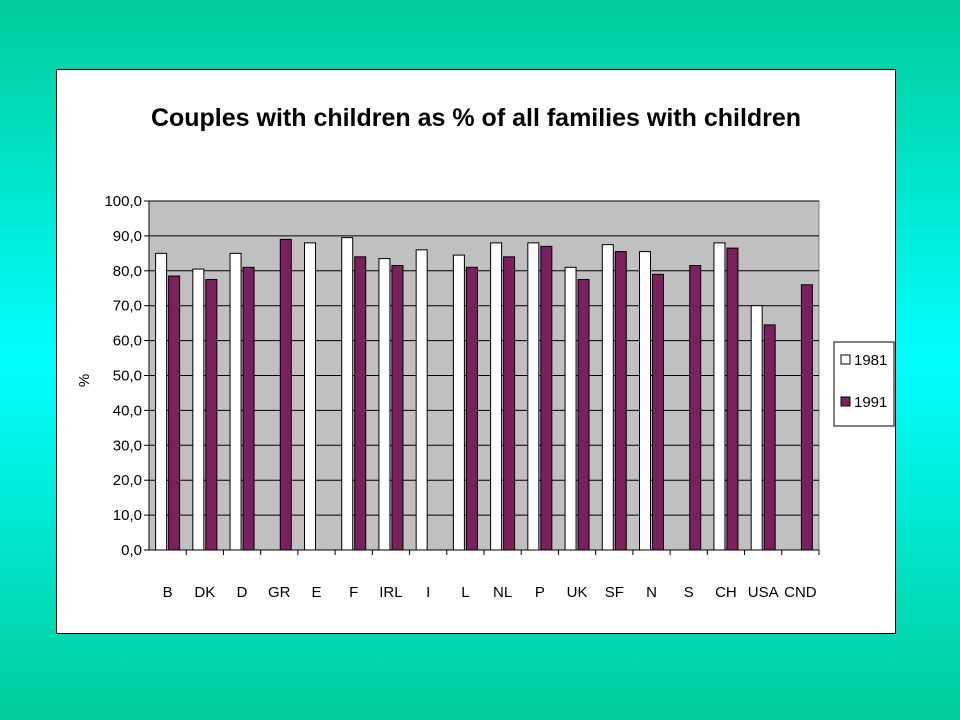 The width and height of the screenshot is (960, 720). What do you see at coordinates (174, 413) in the screenshot?
I see `bar-1991-B` at bounding box center [174, 413].